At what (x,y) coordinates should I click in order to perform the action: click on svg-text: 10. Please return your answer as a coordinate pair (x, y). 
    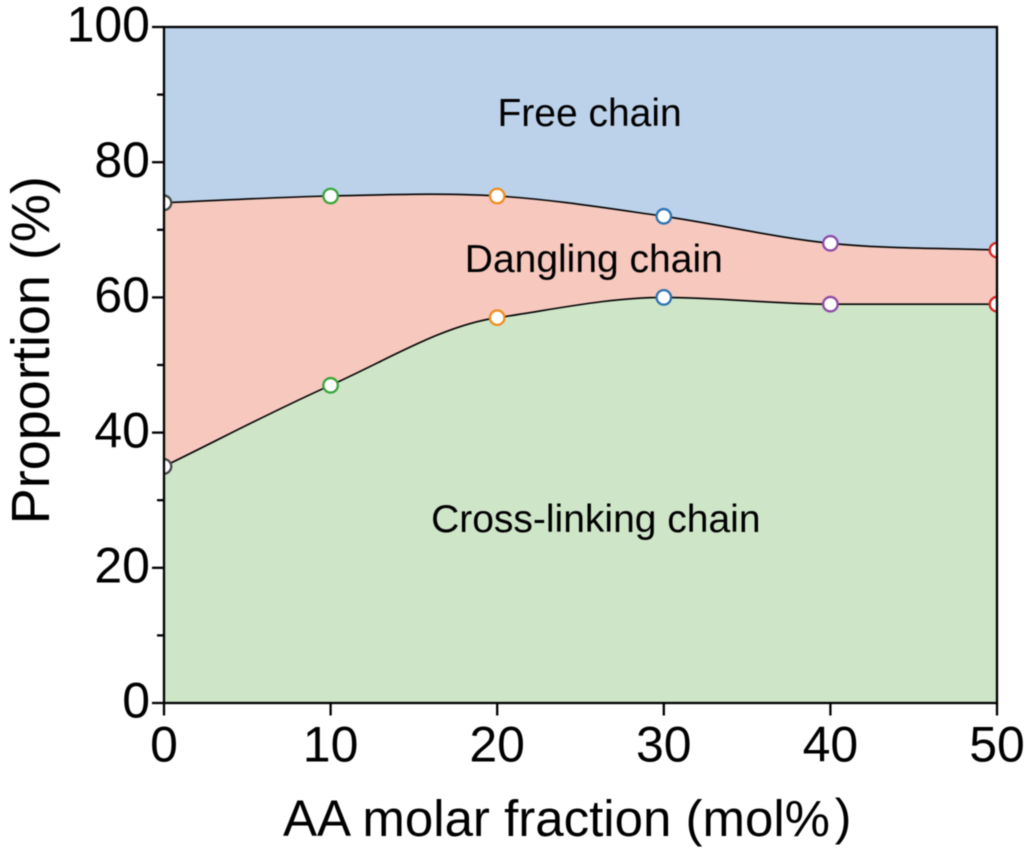
    Looking at the image, I should click on (331, 745).